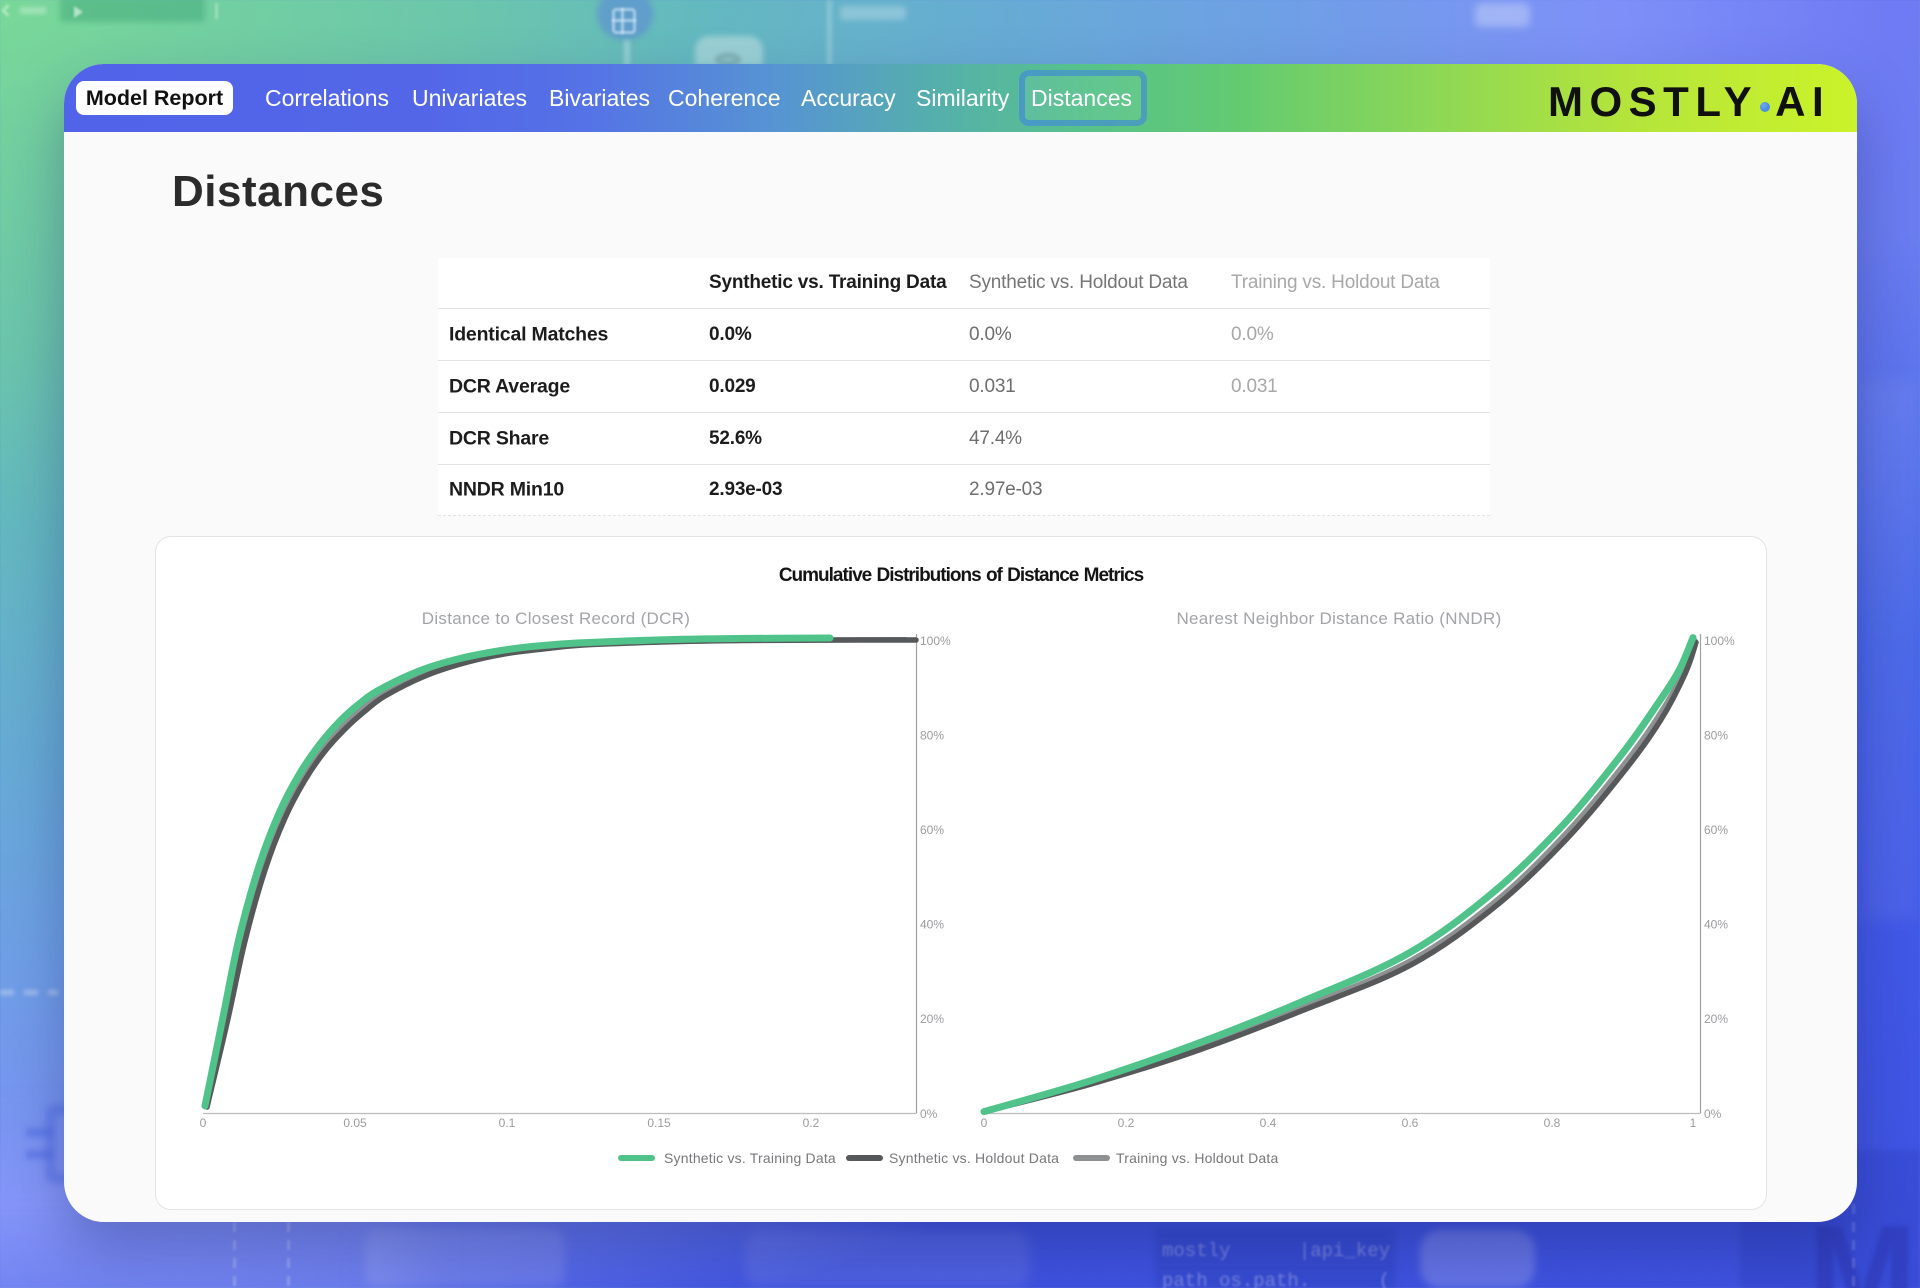  I want to click on svg-text: 0.4, so click(1268, 1123).